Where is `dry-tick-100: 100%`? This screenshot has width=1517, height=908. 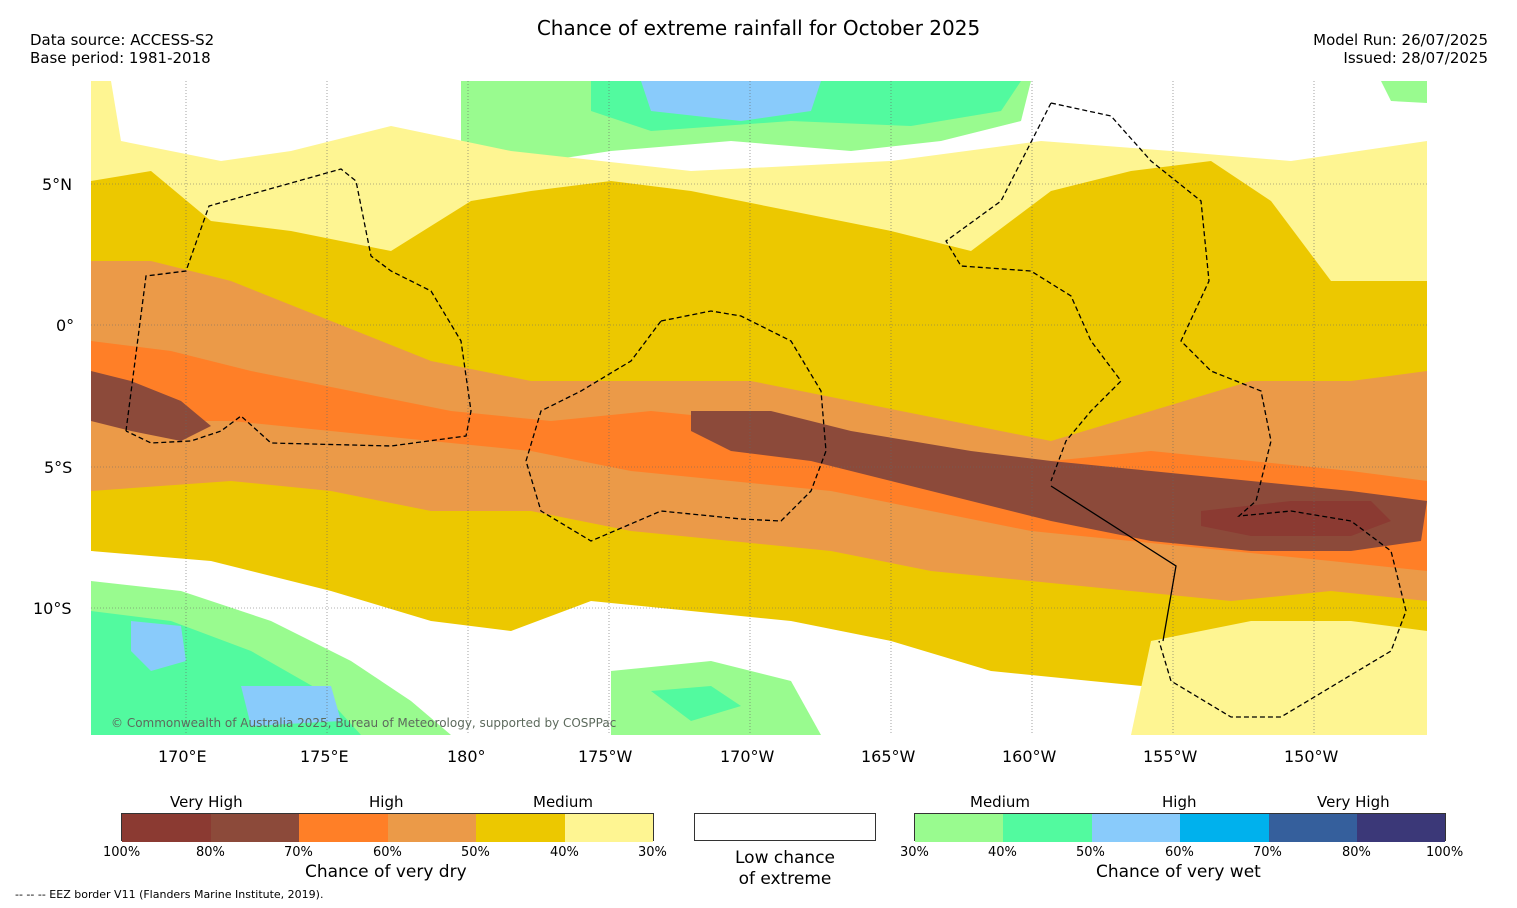
dry-tick-100: 100% is located at coordinates (122, 852).